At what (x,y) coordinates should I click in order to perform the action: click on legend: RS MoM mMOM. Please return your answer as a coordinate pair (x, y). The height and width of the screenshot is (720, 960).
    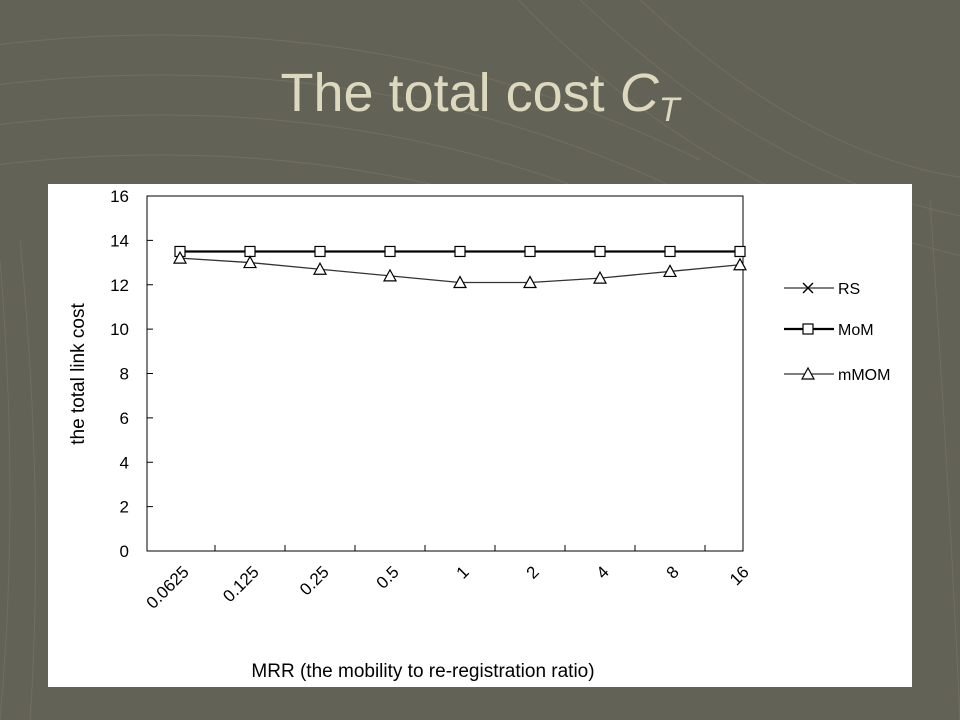
    Looking at the image, I should click on (837, 332).